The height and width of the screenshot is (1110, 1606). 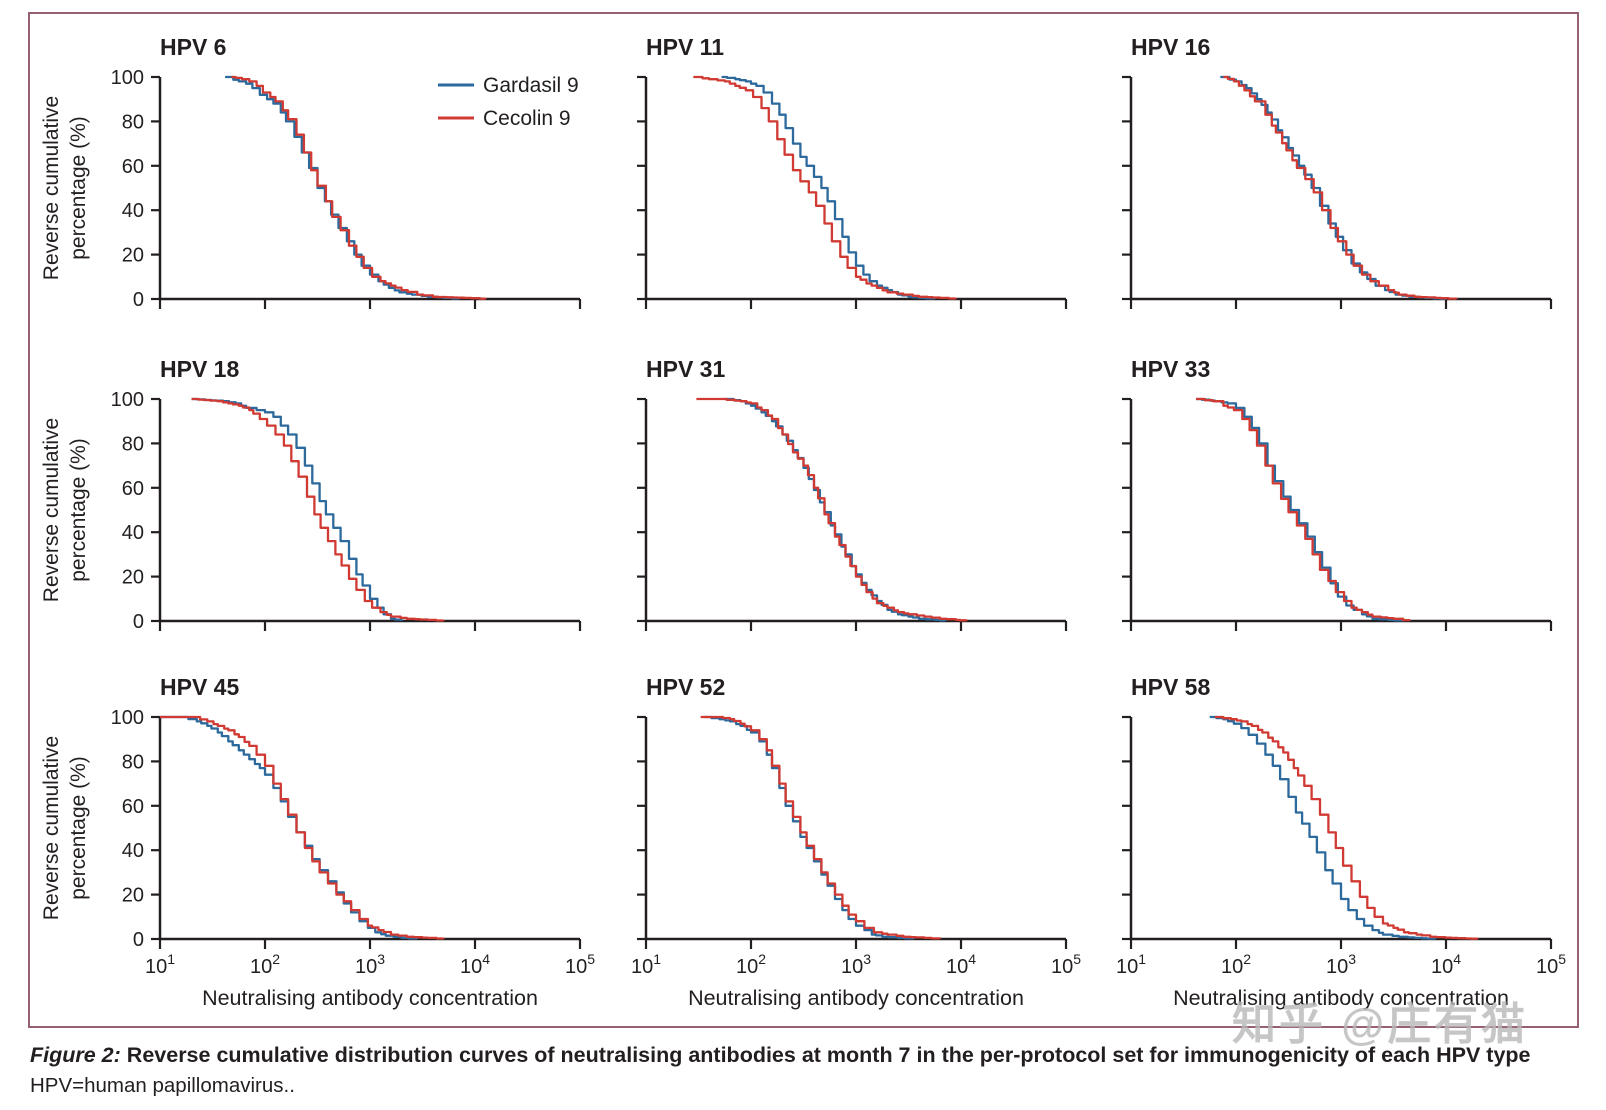 I want to click on panel-title: HPV 33, so click(x=1170, y=369).